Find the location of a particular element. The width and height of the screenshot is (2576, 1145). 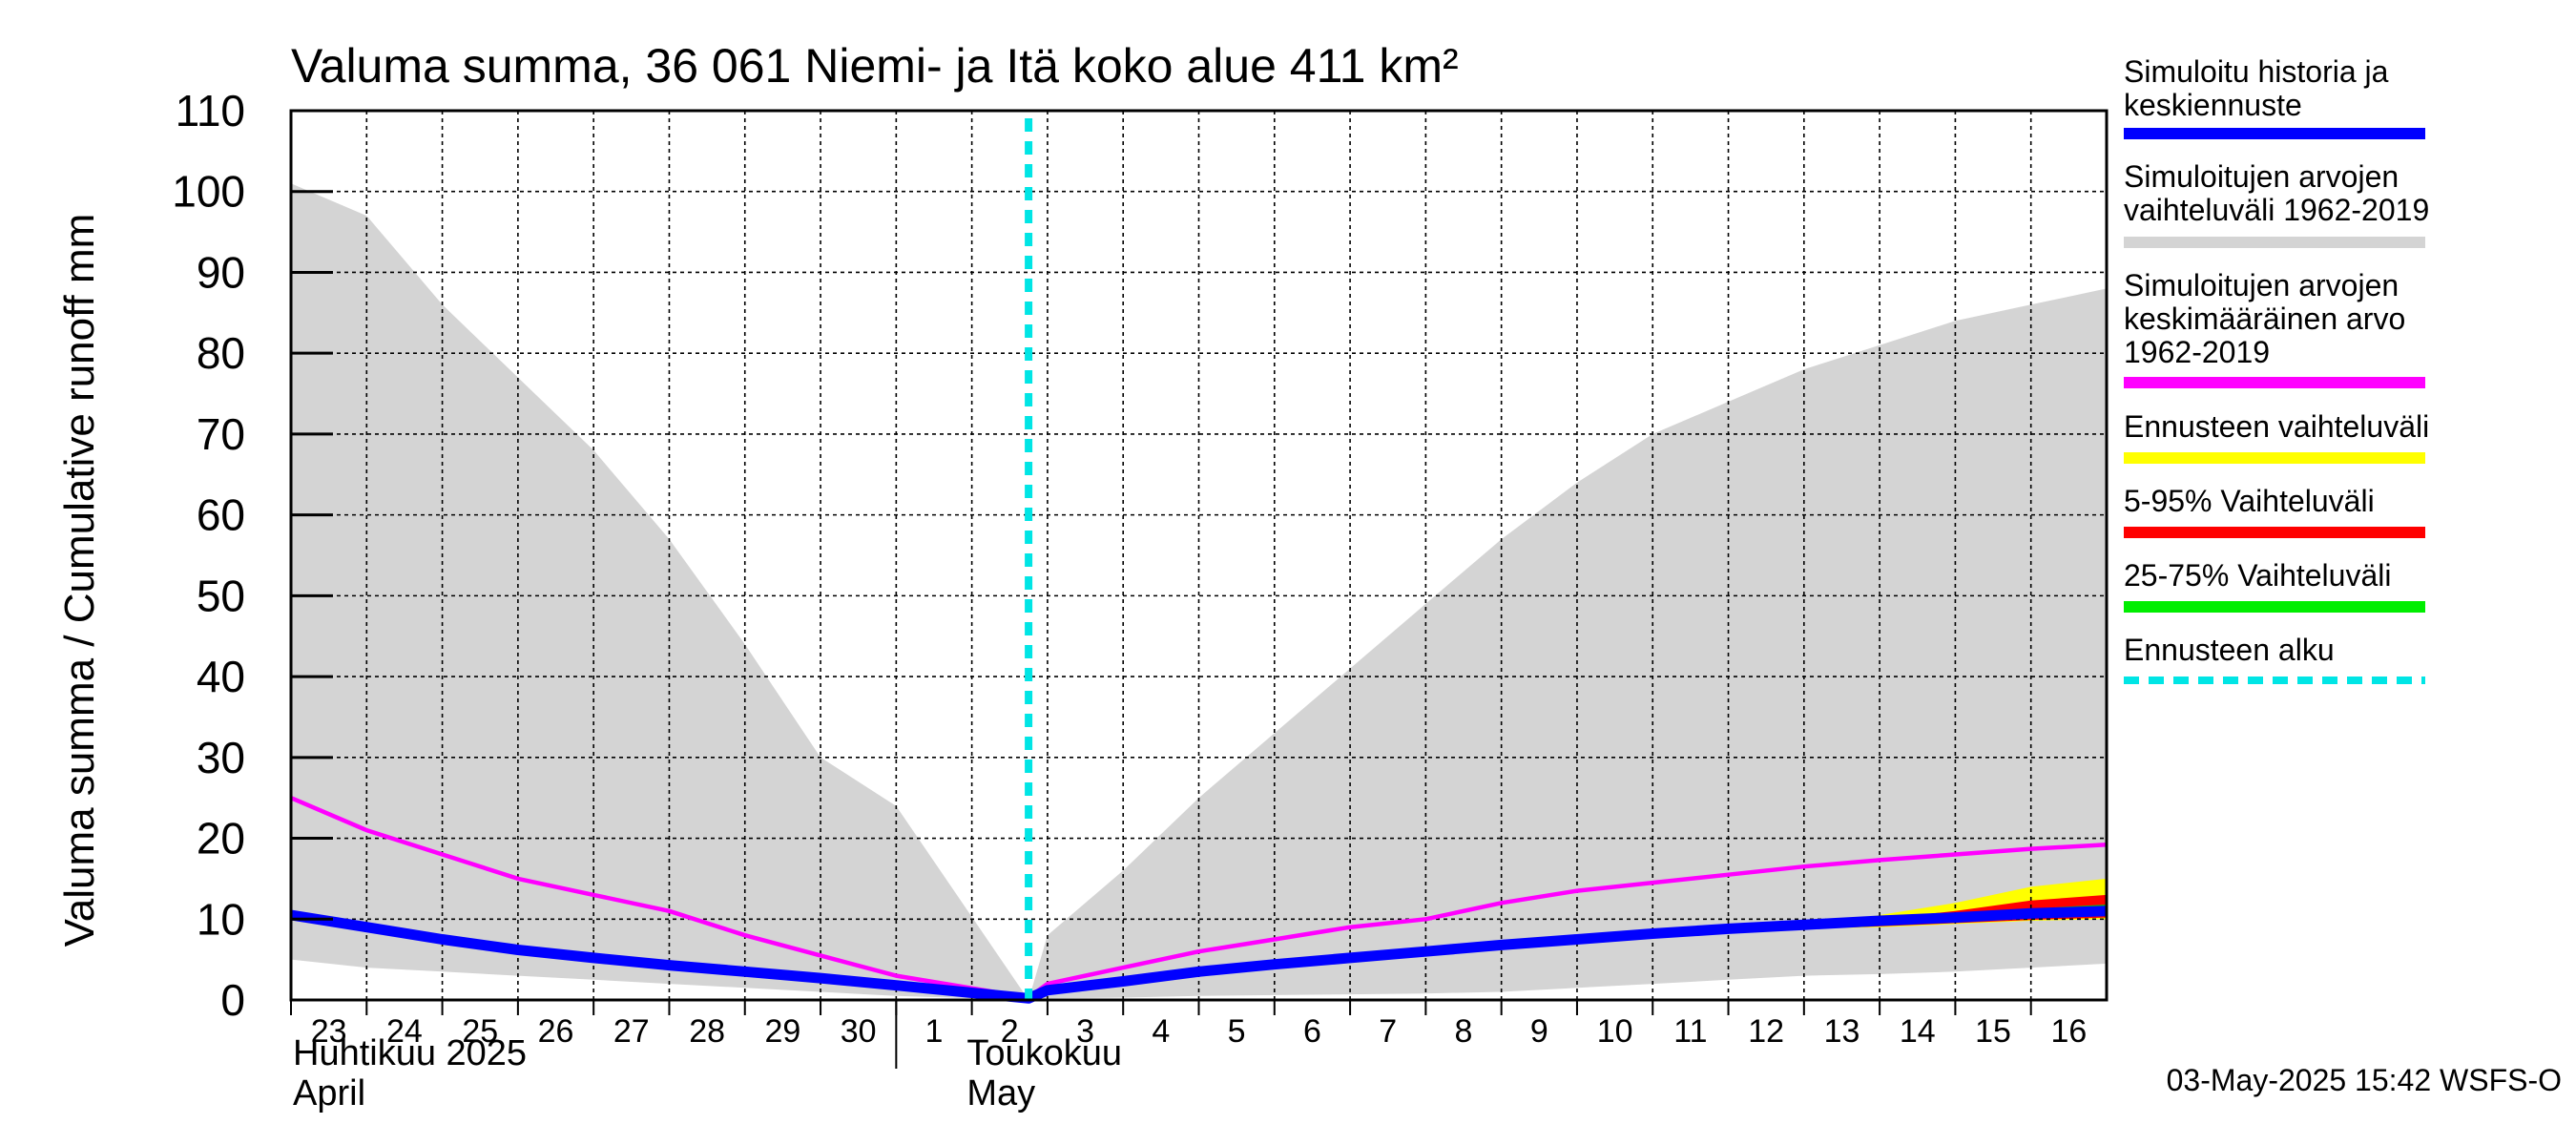

x-tick-label: 12 is located at coordinates (1766, 1031).